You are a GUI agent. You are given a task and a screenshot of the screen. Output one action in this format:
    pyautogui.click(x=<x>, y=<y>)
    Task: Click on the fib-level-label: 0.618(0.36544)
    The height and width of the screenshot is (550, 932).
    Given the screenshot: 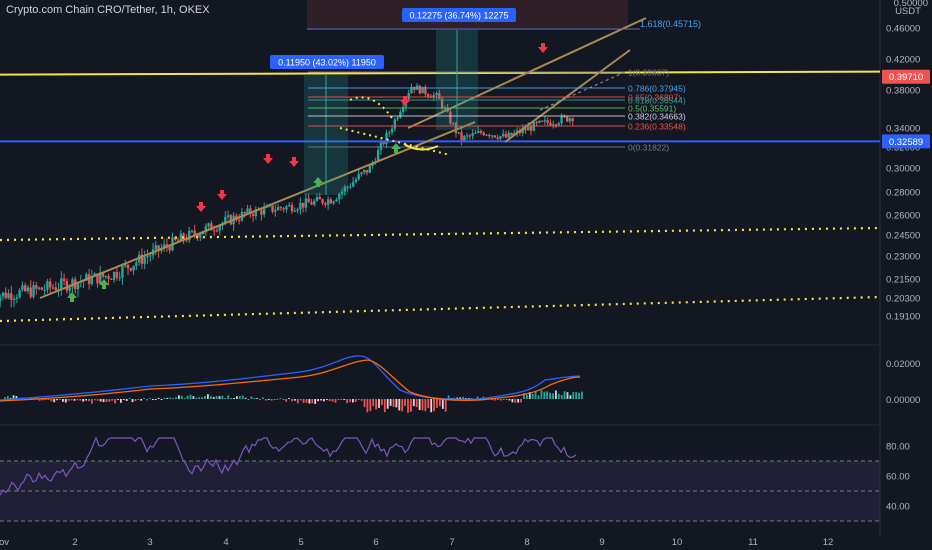 What is the action you would take?
    pyautogui.click(x=657, y=101)
    